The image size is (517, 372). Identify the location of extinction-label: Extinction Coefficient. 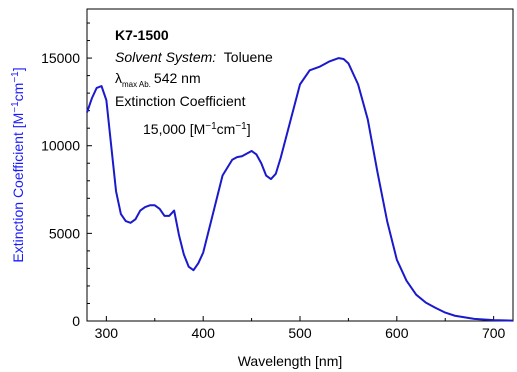
(180, 101).